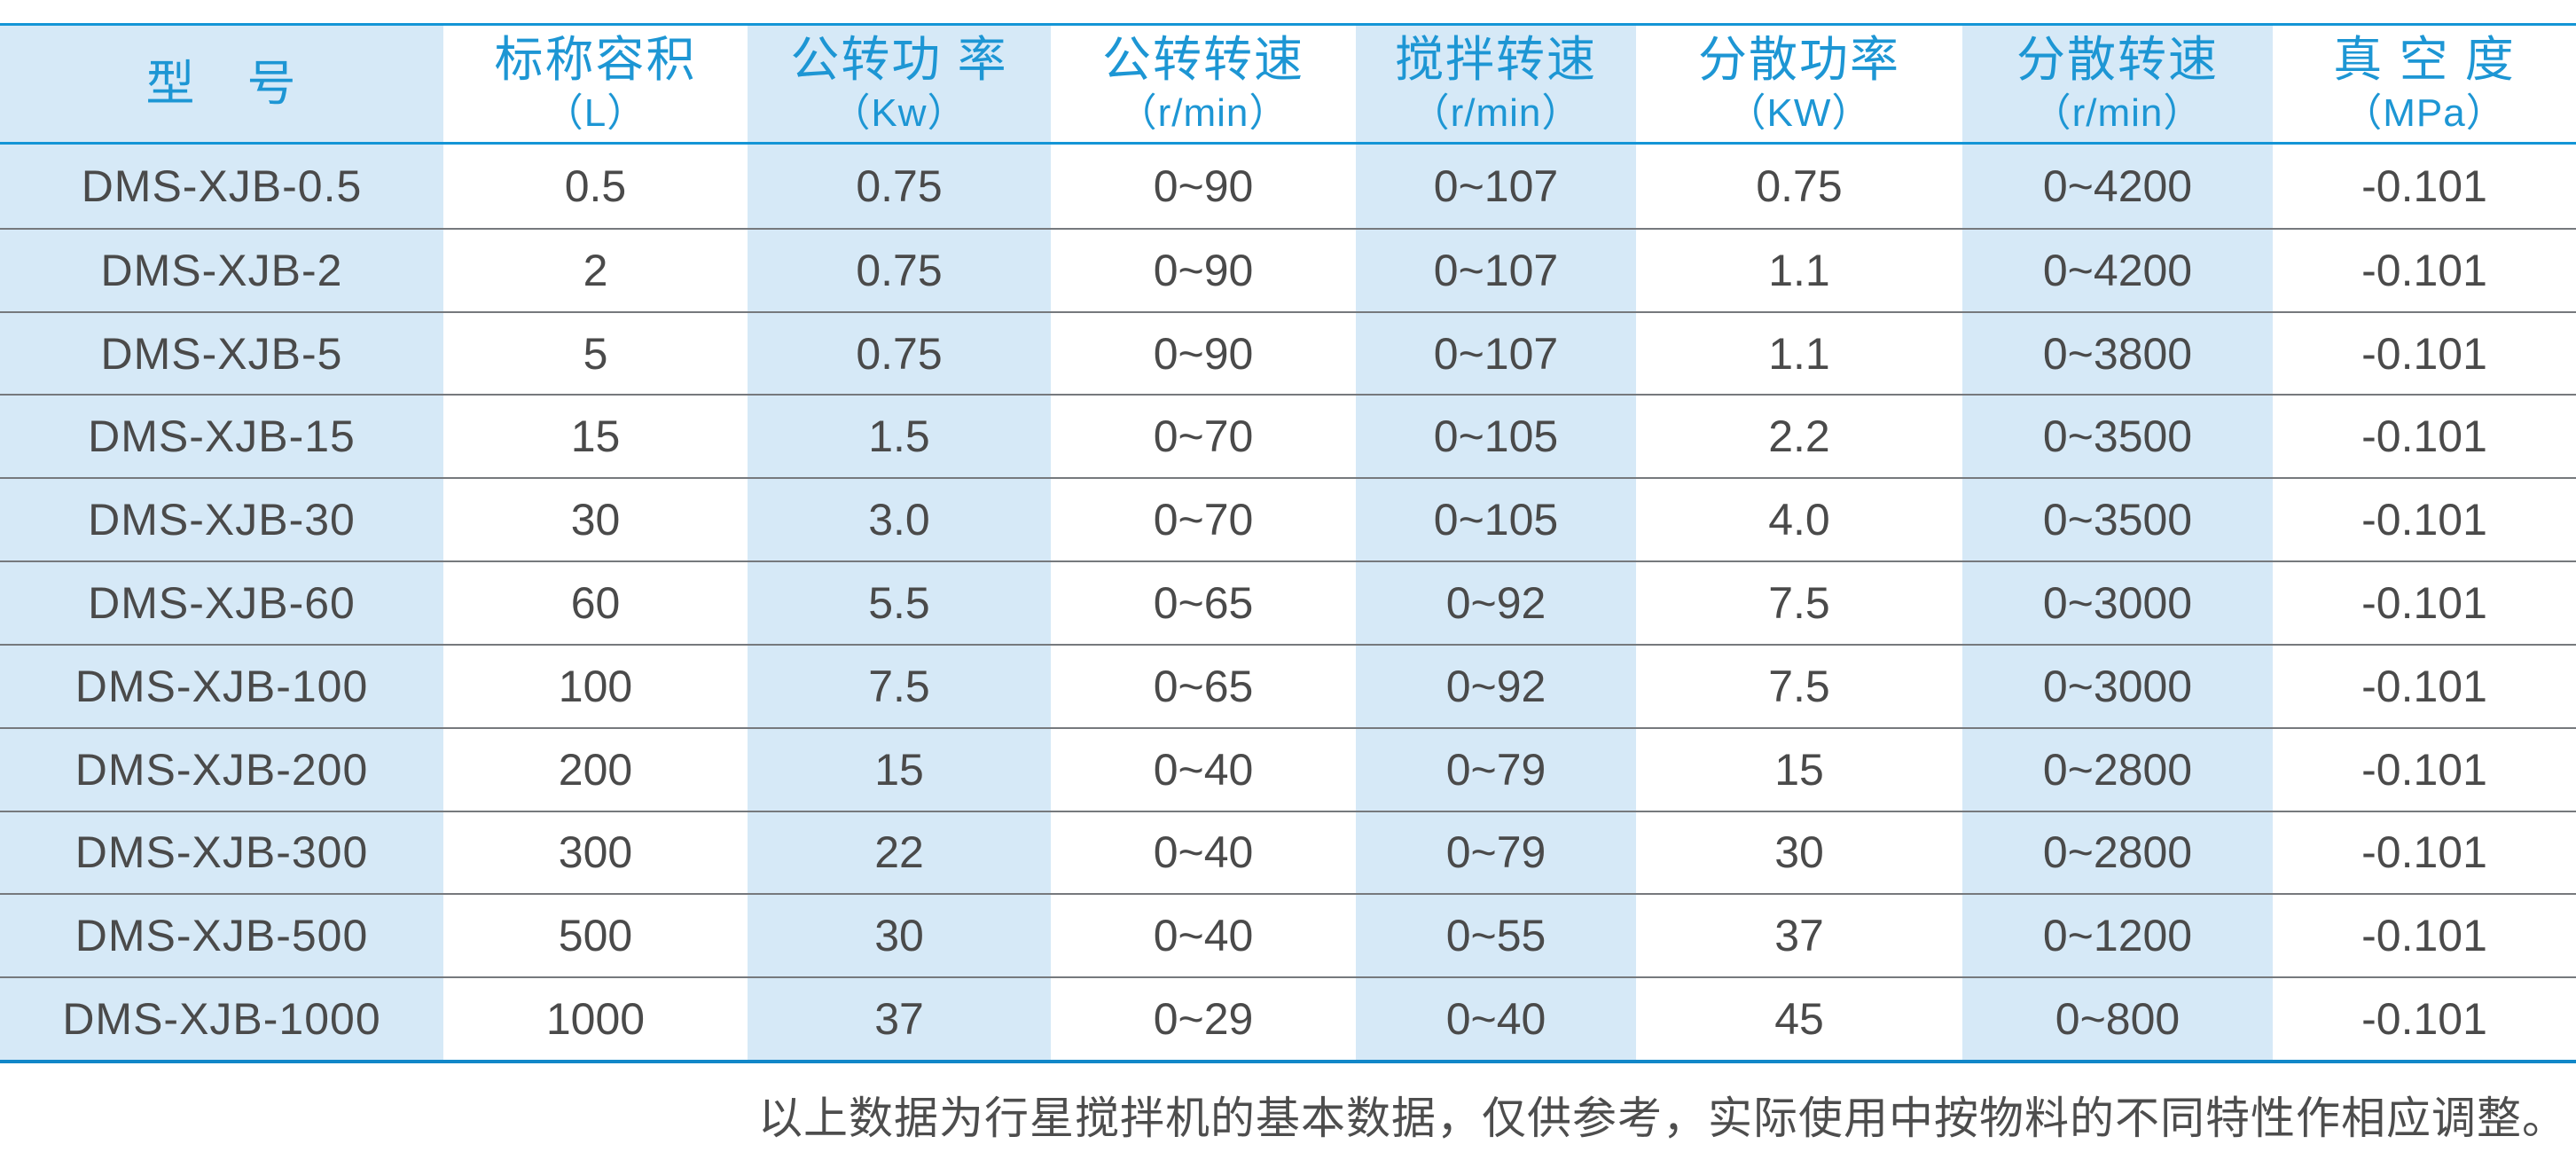  Describe the element at coordinates (595, 187) in the screenshot. I see `table-cell: 0.5` at that location.